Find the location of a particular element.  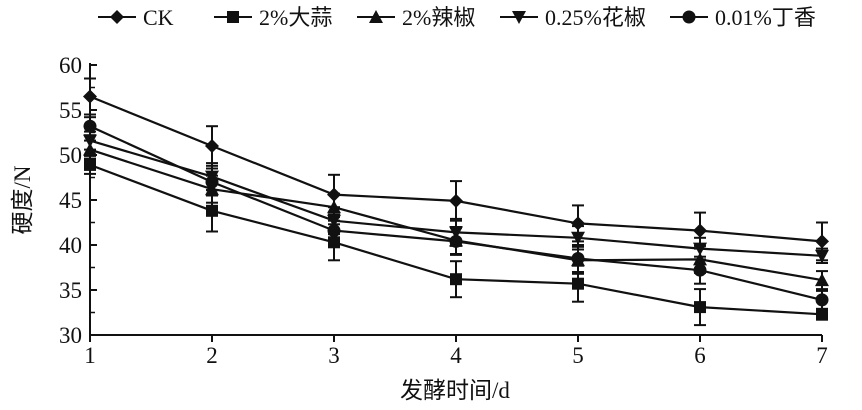

legend-item: 0.01%丁香 is located at coordinates (743, 17).